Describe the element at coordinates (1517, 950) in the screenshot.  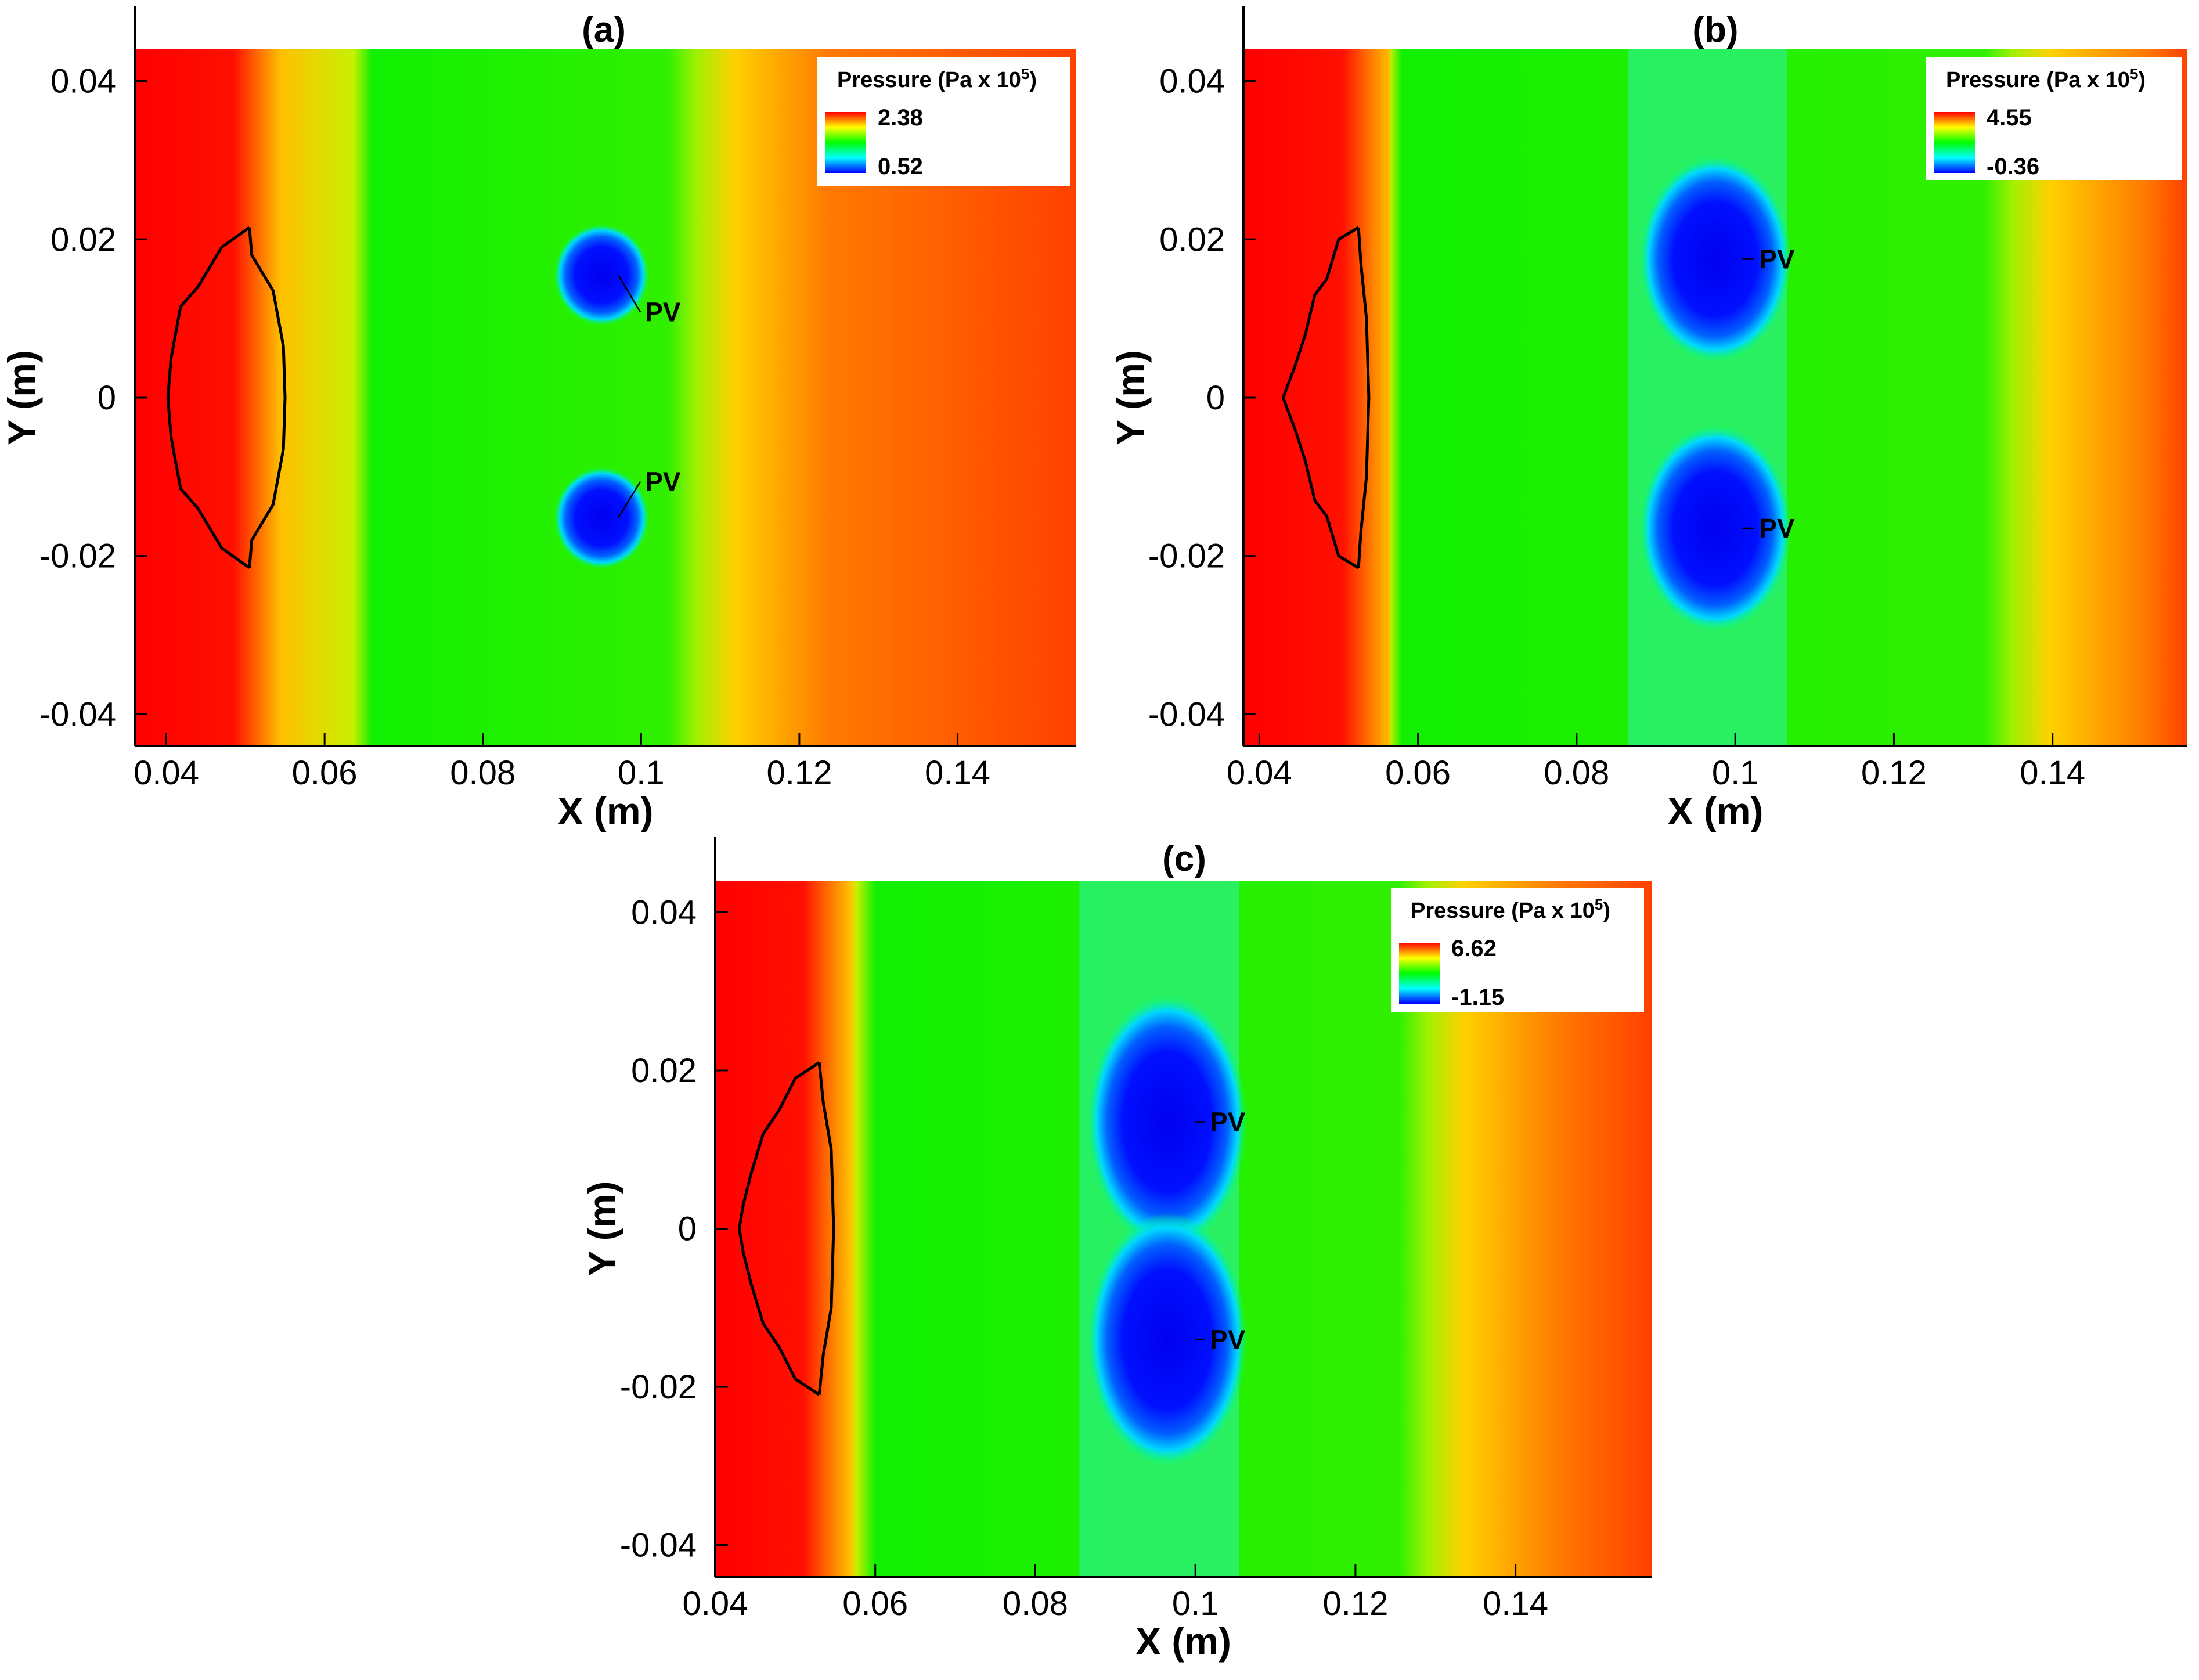
I see `pressure-legend: Pressure (Pa x 105) 6.62 -1.15` at that location.